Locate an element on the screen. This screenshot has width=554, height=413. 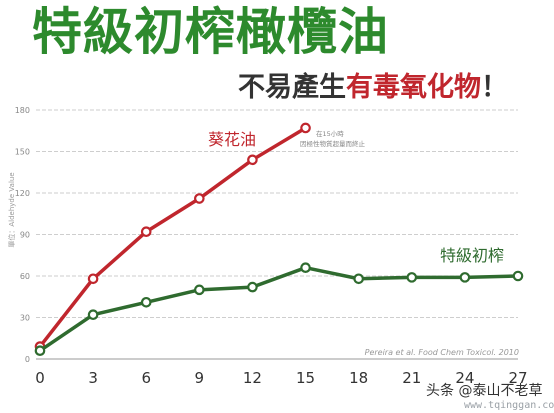
y-tick-label-60: 60 is located at coordinates (25, 276).